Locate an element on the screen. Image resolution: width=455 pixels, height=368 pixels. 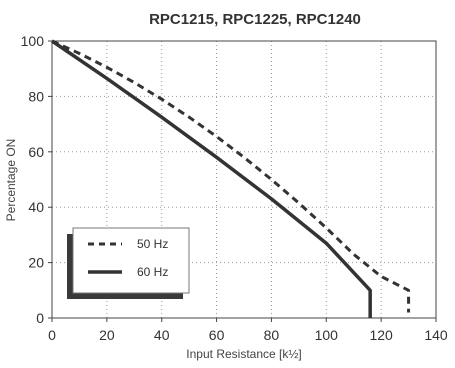
y-tick-label: 0 is located at coordinates (40, 318).